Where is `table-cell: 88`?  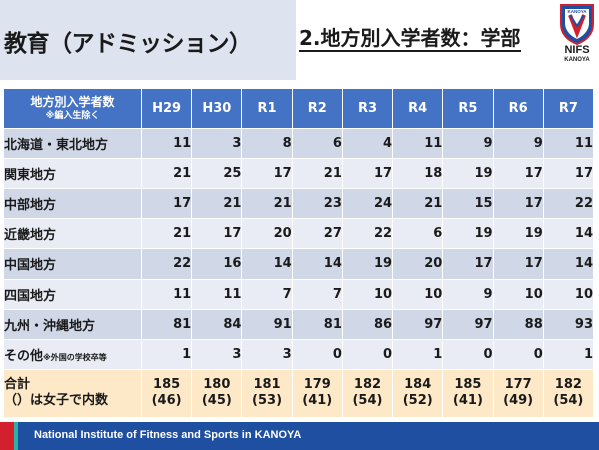
table-cell: 88 is located at coordinates (518, 324).